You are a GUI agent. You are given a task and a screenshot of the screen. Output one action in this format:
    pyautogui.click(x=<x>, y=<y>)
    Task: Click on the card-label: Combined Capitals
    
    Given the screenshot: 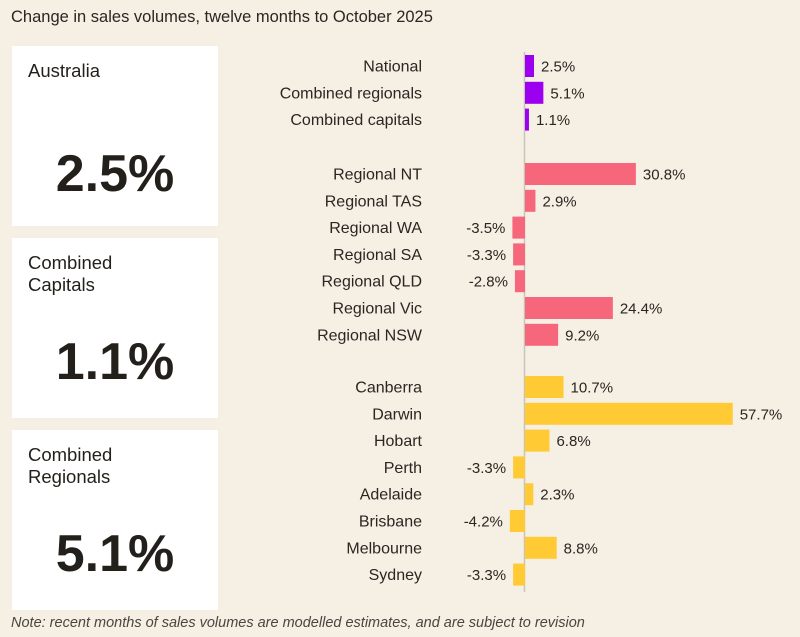 What is the action you would take?
    pyautogui.click(x=70, y=273)
    